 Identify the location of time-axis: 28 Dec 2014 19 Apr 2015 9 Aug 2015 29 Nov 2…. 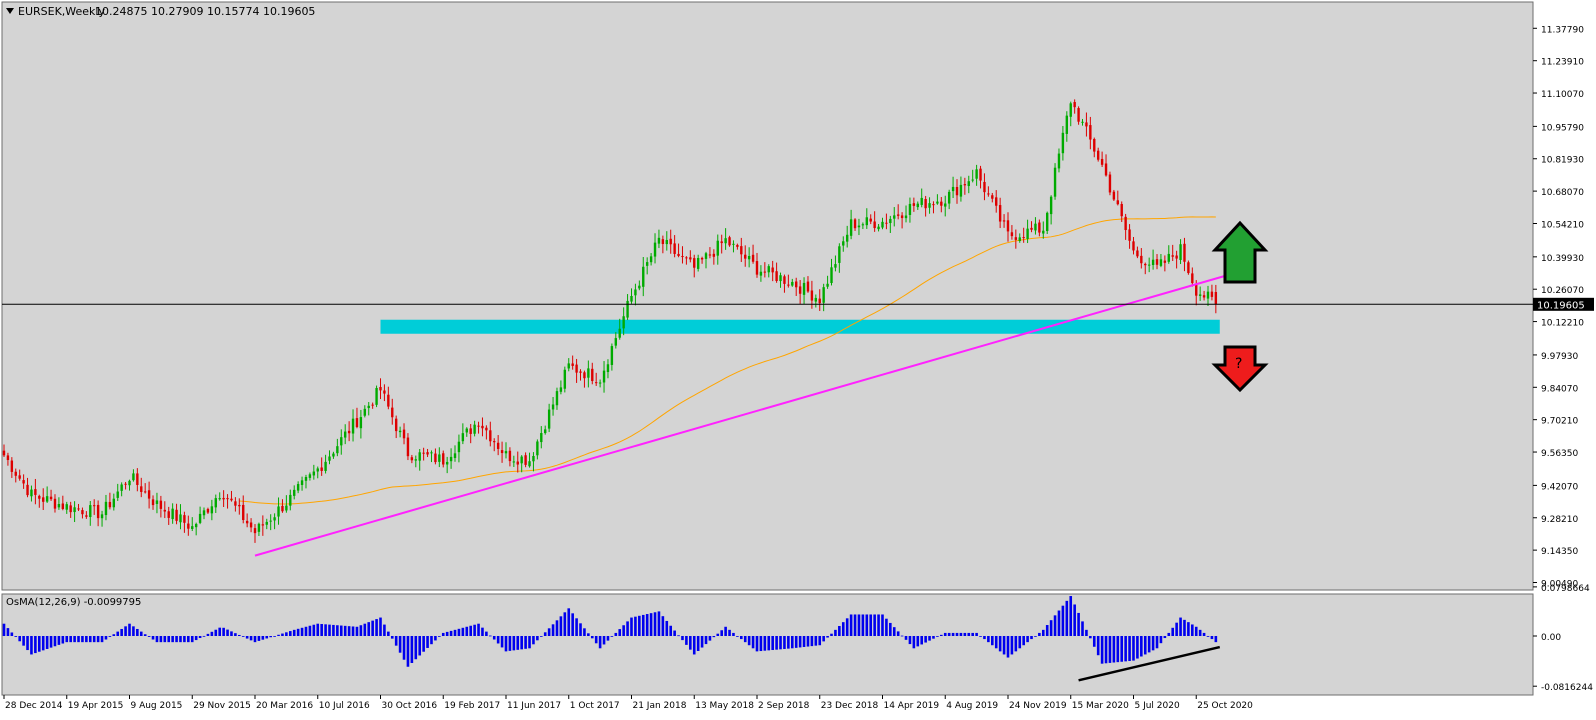
(628, 703).